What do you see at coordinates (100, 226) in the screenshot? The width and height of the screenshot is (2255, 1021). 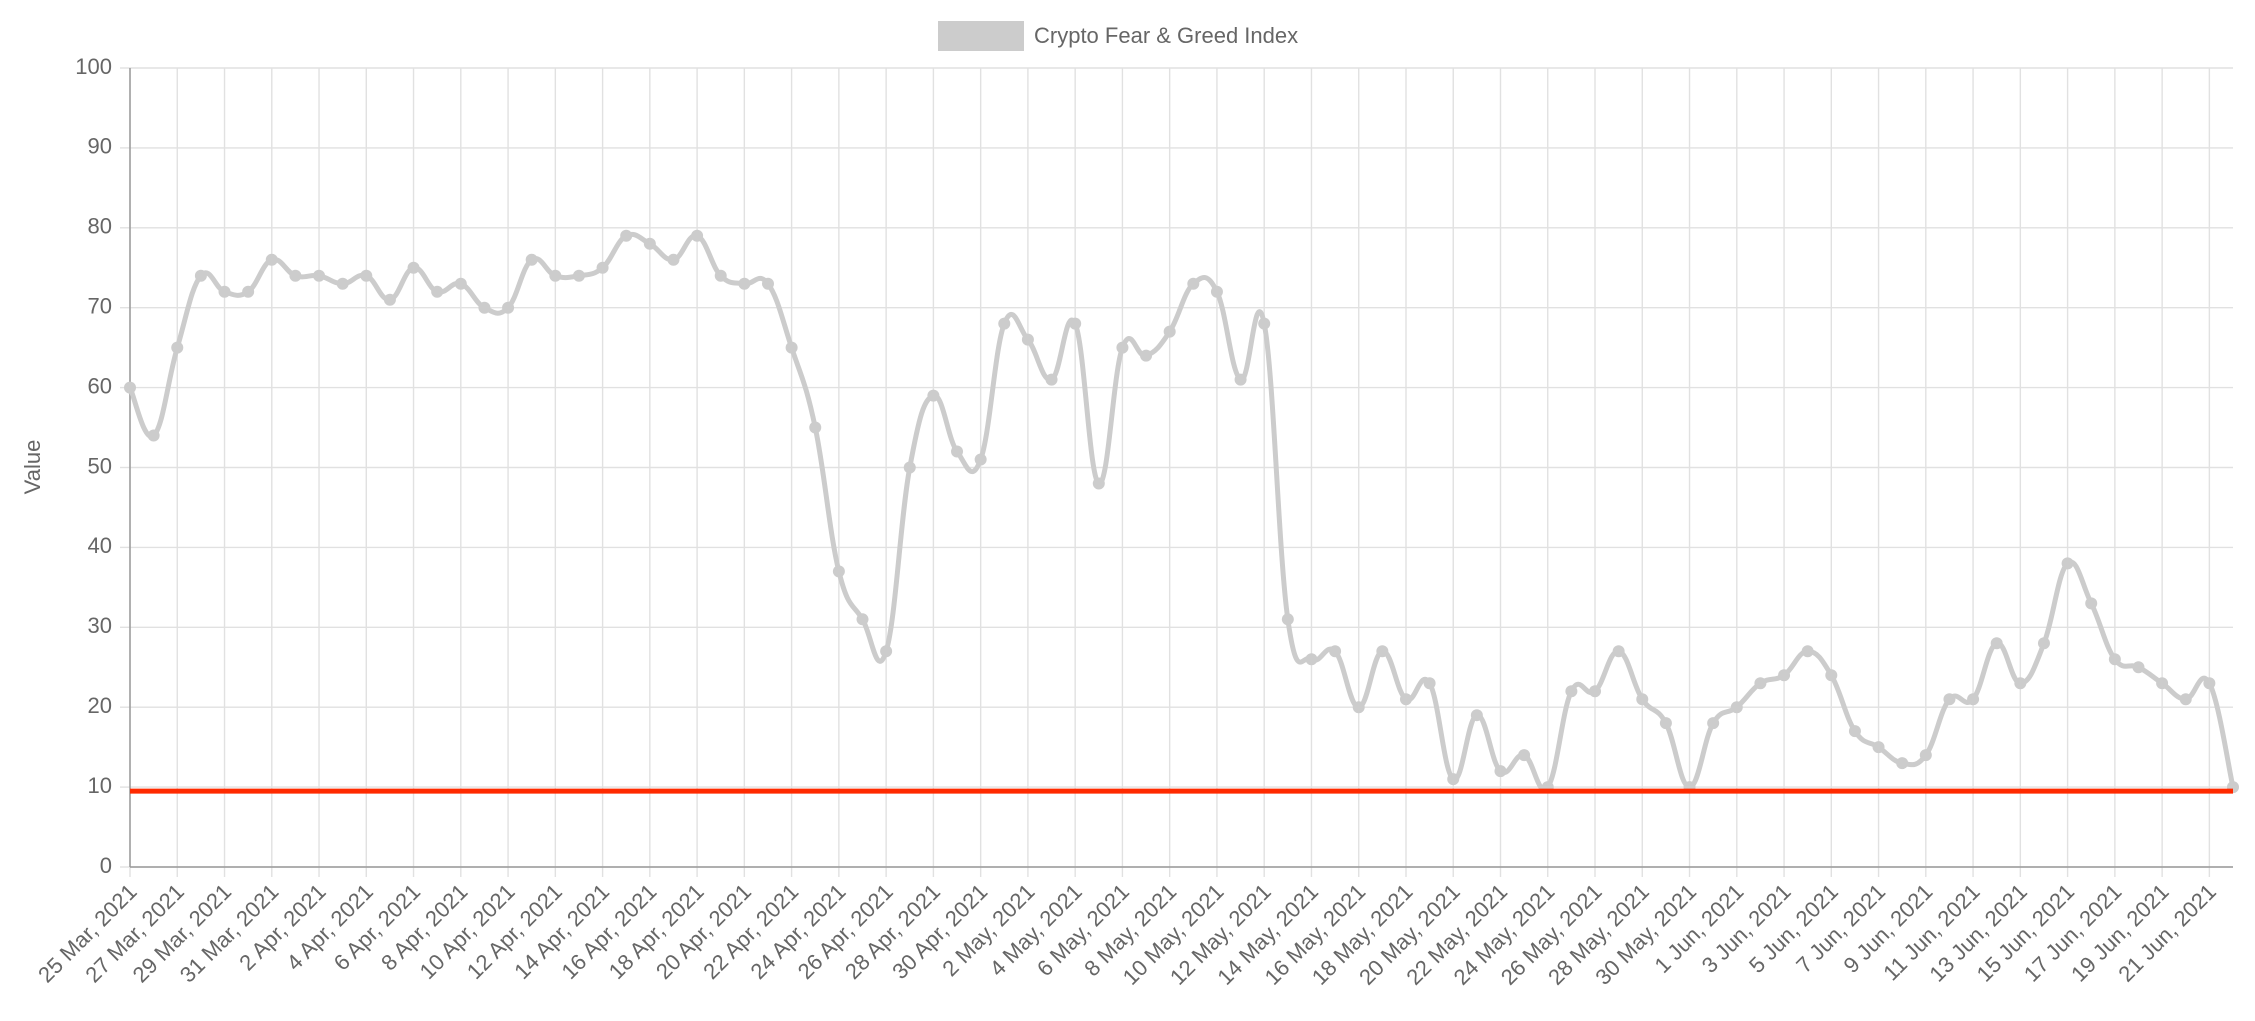 I see `y-tick-label: 80` at bounding box center [100, 226].